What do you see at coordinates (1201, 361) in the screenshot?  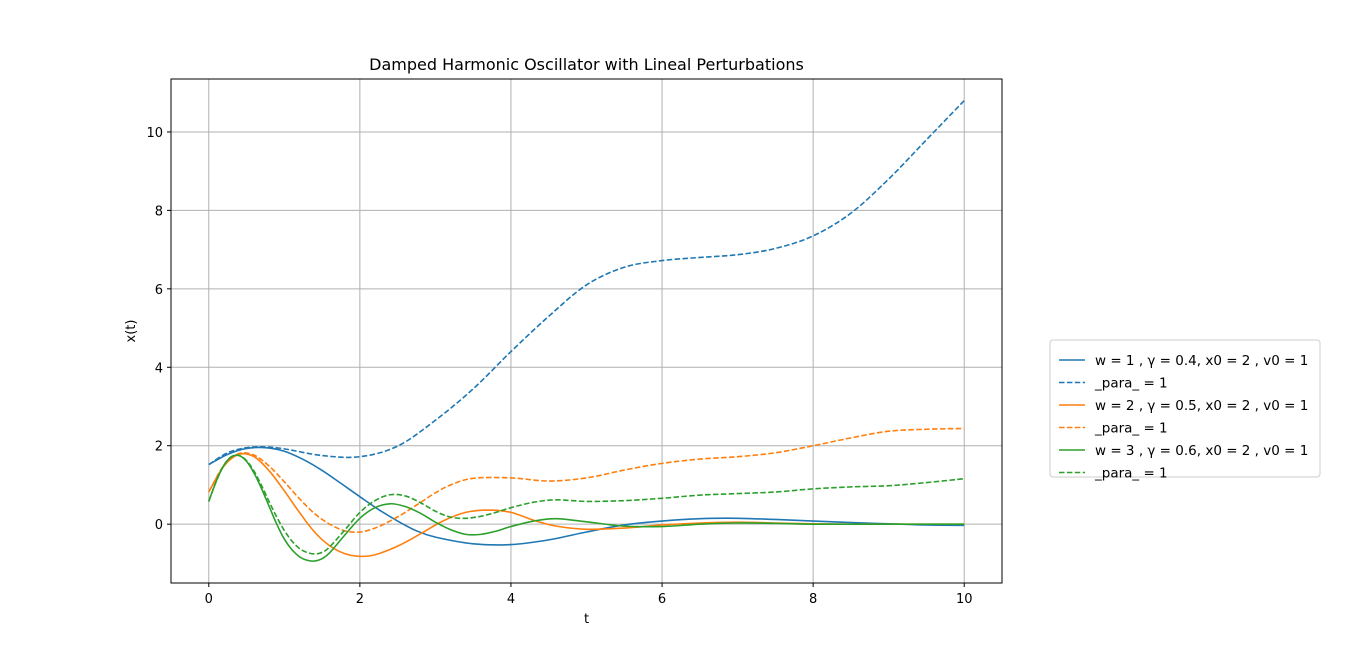 I see `legend-label: w = 1 , γ = 0.4, x0 = 2 , v0 = 1` at bounding box center [1201, 361].